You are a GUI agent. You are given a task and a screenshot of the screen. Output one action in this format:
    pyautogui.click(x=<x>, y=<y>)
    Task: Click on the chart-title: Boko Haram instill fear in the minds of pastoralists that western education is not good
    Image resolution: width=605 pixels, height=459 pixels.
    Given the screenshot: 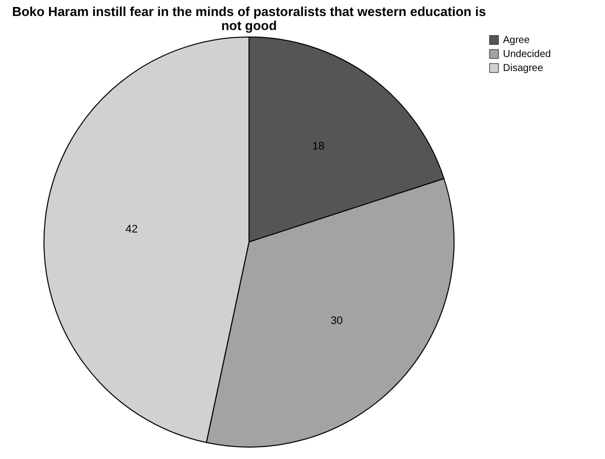 What is the action you would take?
    pyautogui.click(x=249, y=18)
    